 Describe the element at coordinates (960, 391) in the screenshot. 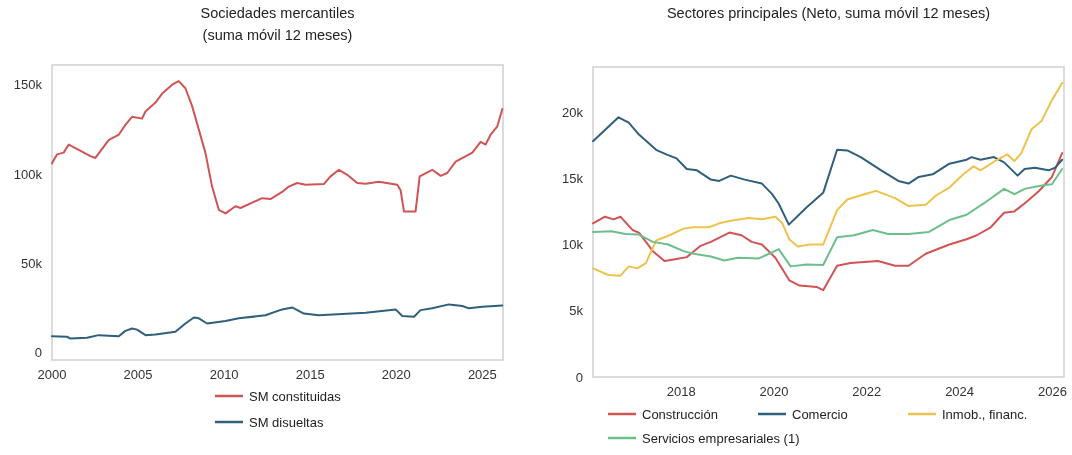

I see `x-tick-label: 2024` at that location.